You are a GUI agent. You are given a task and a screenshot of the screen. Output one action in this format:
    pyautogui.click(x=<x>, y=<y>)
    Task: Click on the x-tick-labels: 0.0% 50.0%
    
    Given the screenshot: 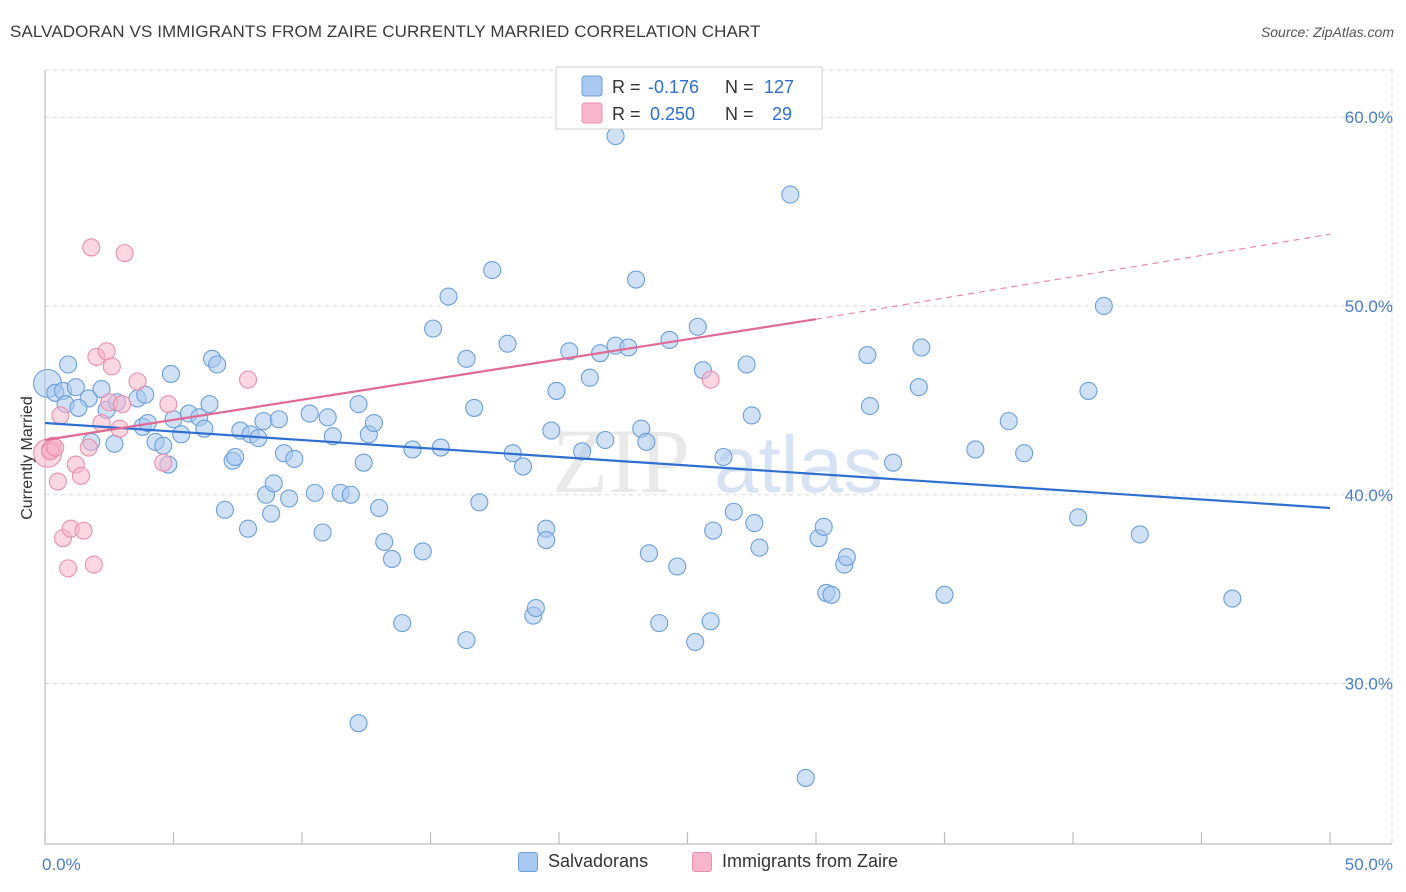 What is the action you would take?
    pyautogui.click(x=717, y=864)
    